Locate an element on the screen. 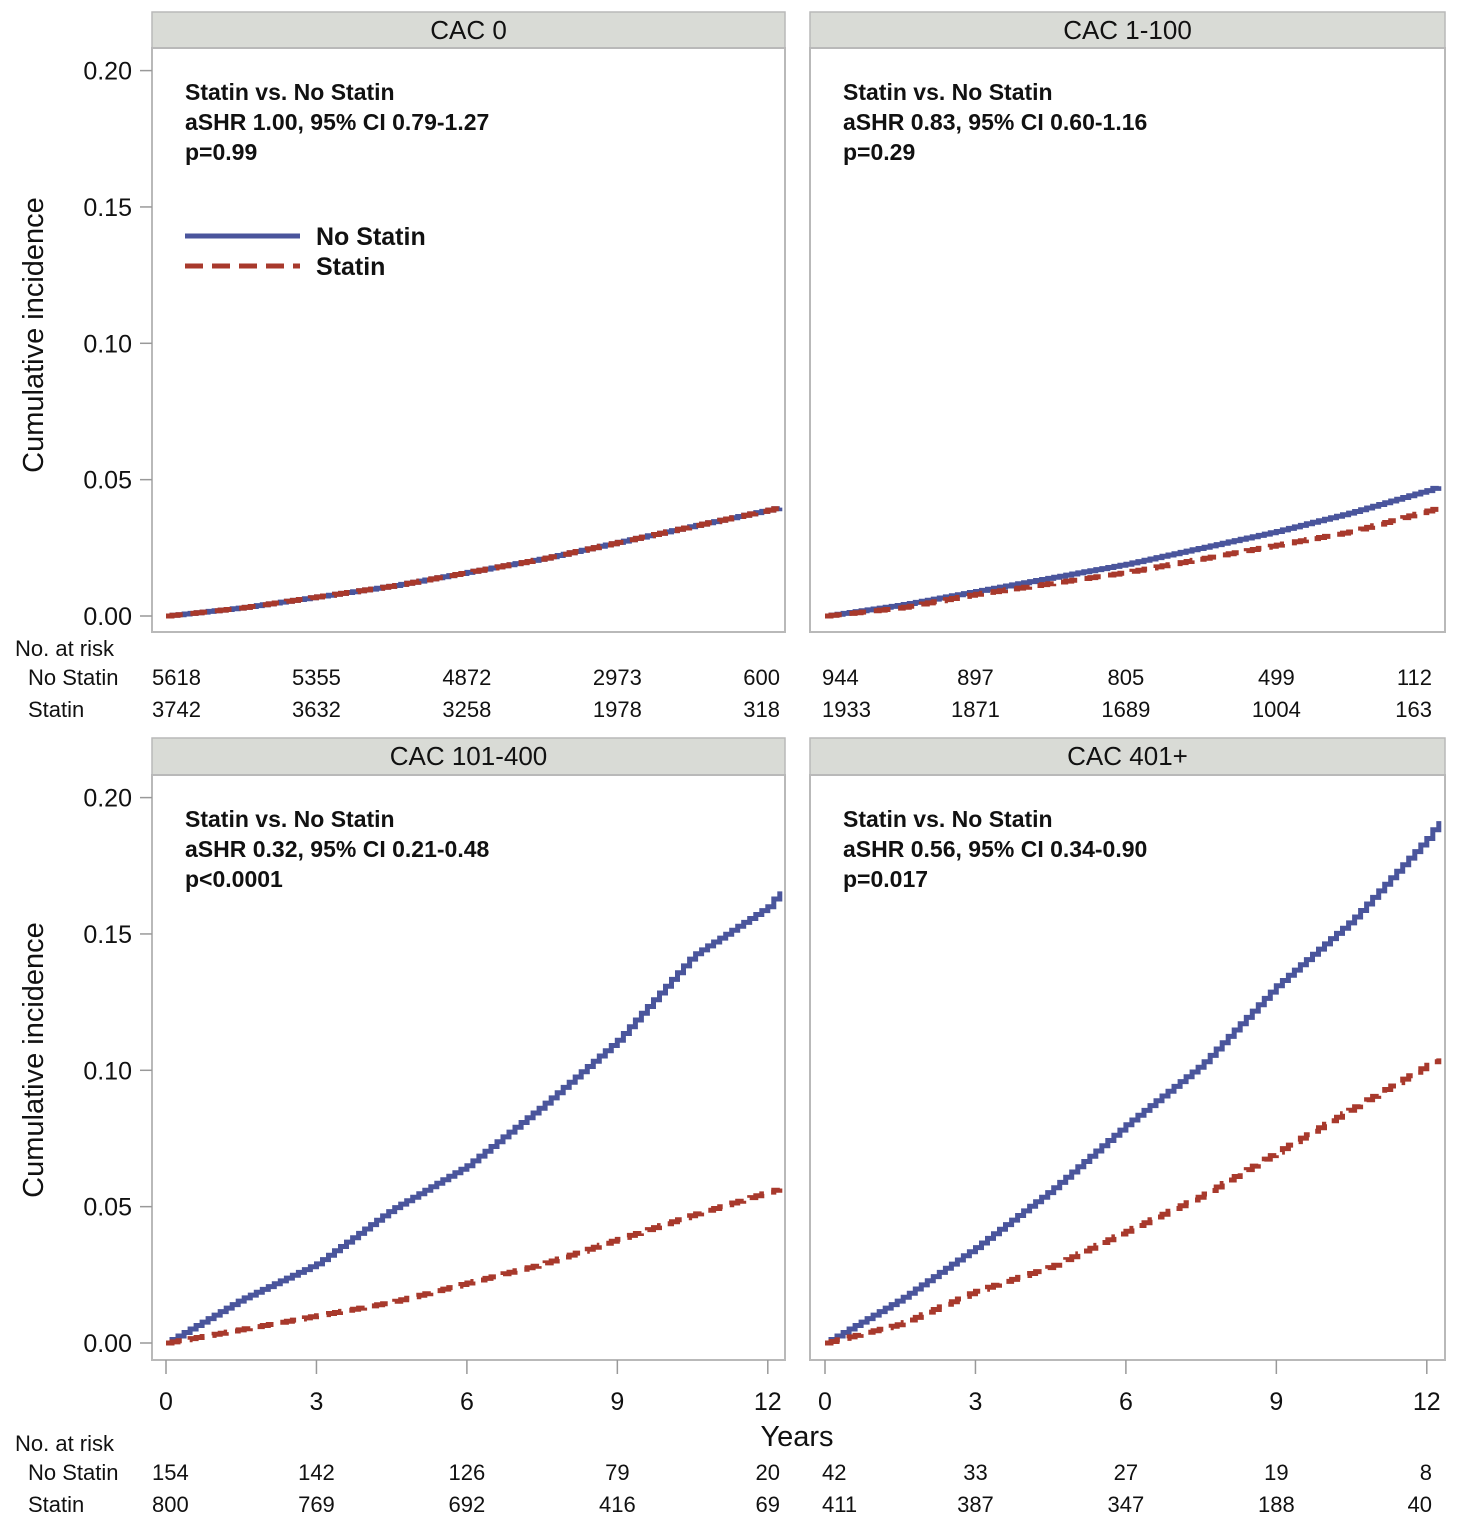 Image resolution: width=1469 pixels, height=1536 pixels. at-risk-value: 416 is located at coordinates (617, 1504).